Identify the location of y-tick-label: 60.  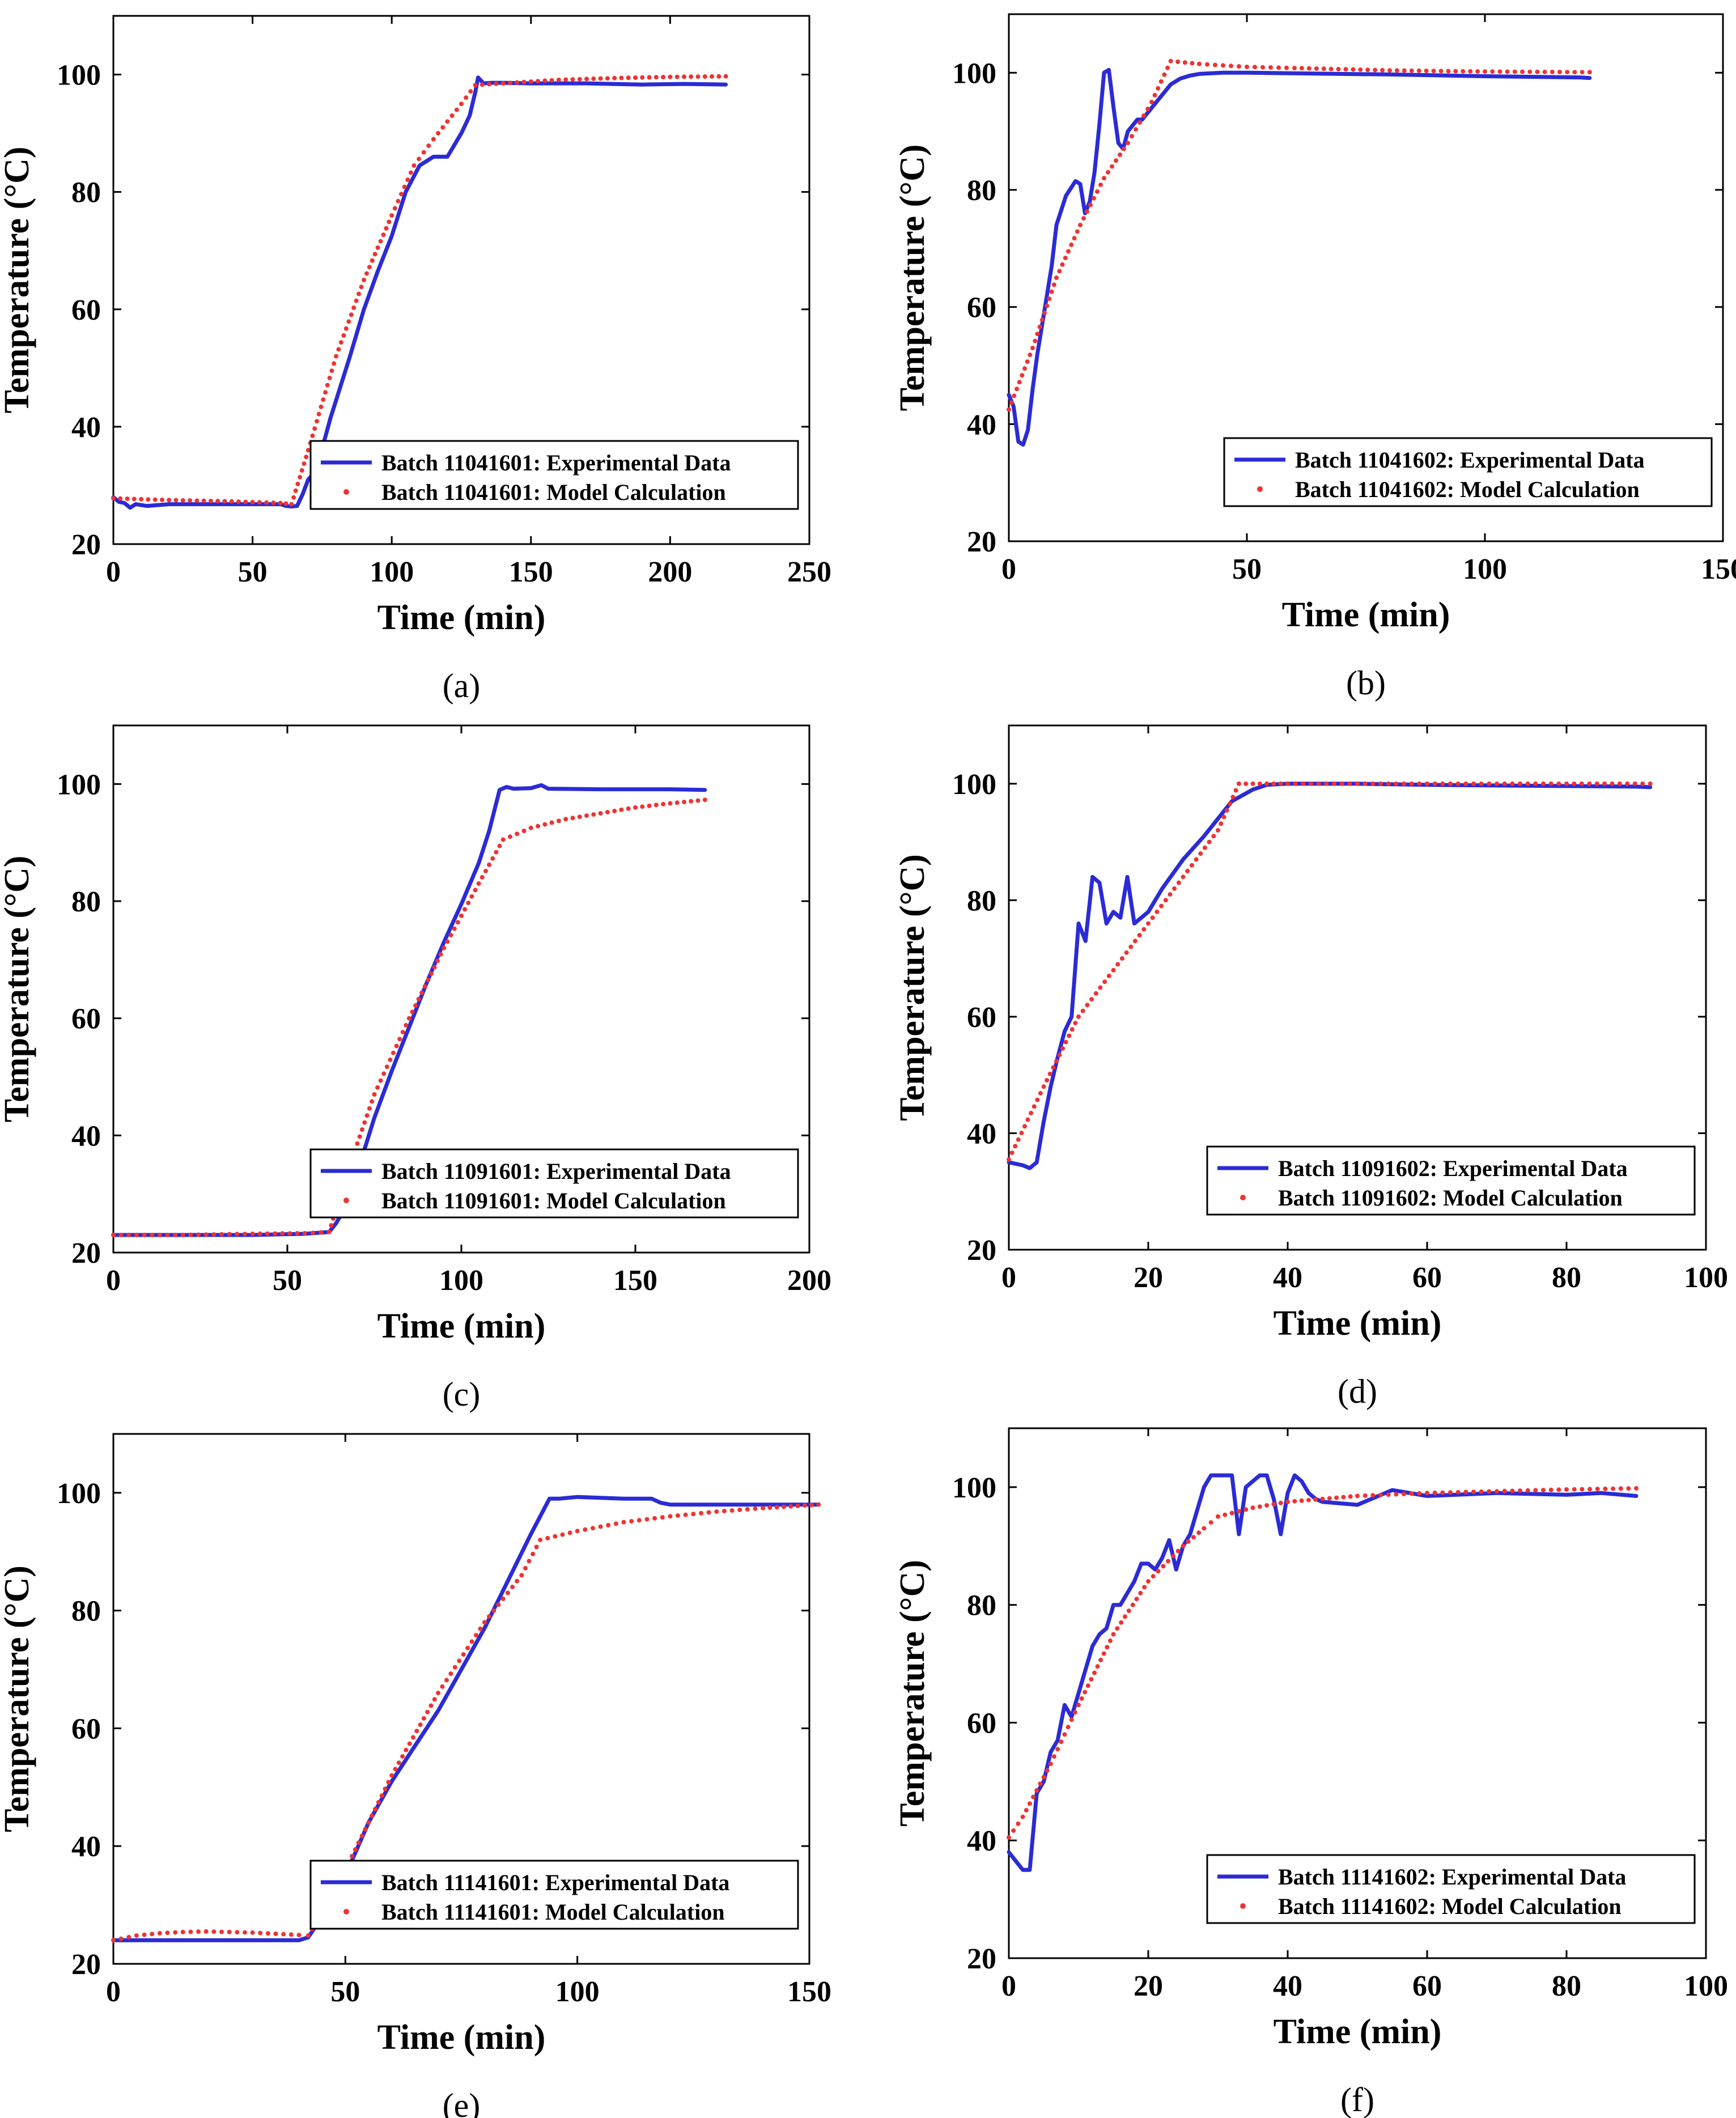
(86, 1729).